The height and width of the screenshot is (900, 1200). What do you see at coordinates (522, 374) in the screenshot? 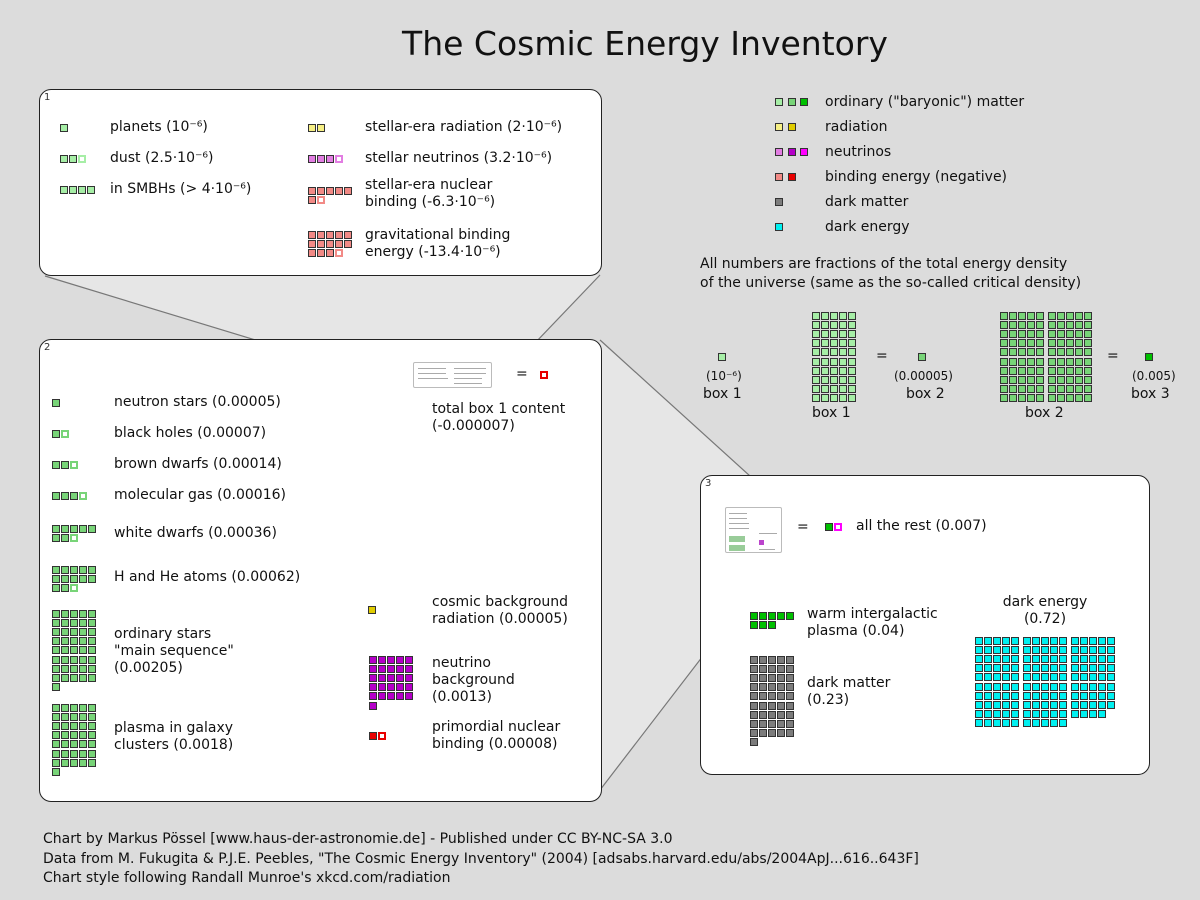
I see `equals-sign: =` at bounding box center [522, 374].